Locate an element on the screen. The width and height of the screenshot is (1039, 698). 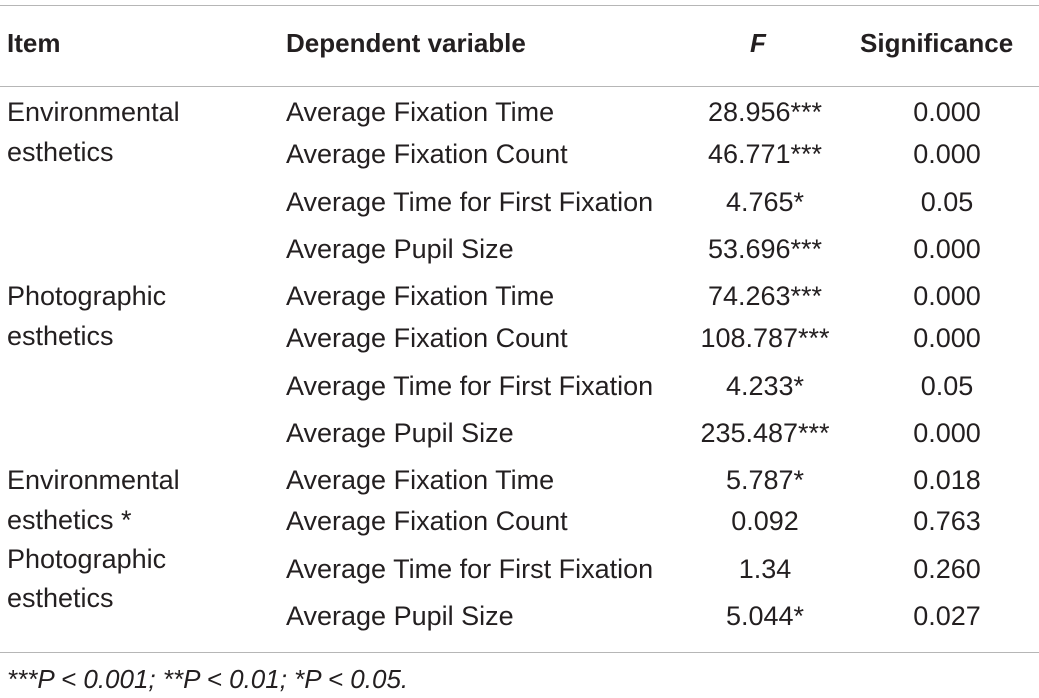
f-value-cell: 235.487*** is located at coordinates (765, 433).